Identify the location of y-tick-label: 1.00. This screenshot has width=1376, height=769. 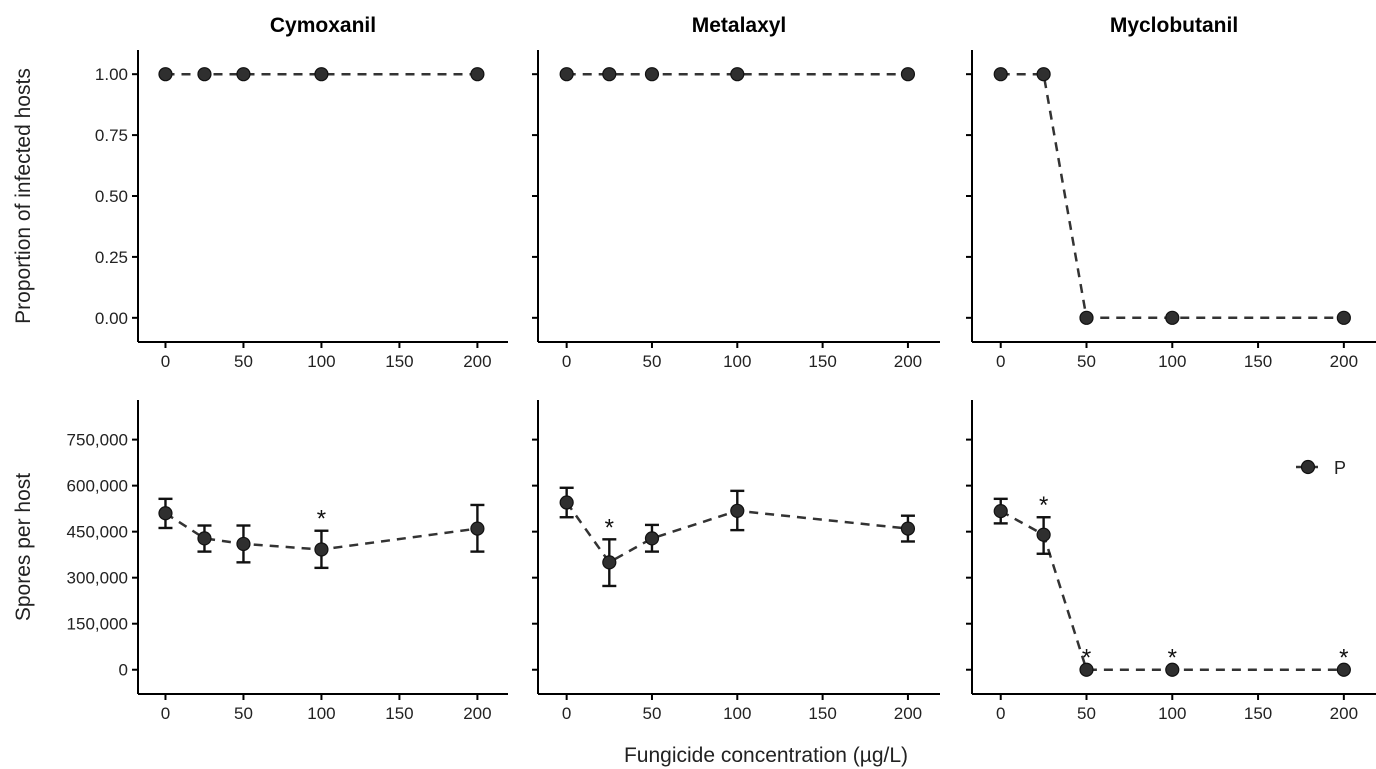
(111, 74).